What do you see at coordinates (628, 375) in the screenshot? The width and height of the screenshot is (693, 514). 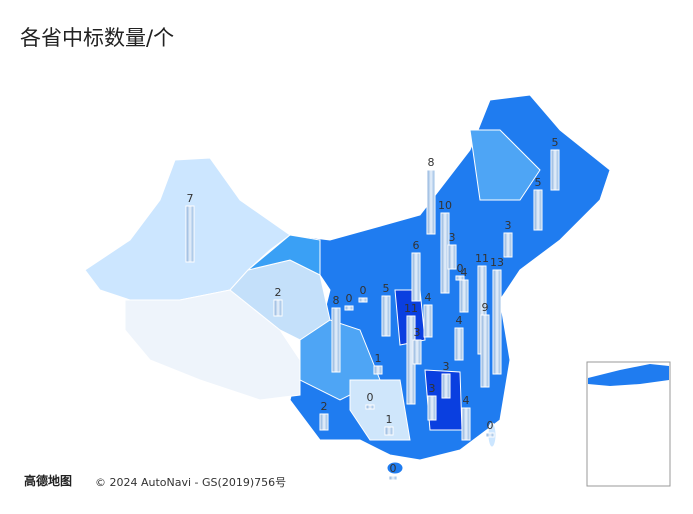 I see `inset-coast` at bounding box center [628, 375].